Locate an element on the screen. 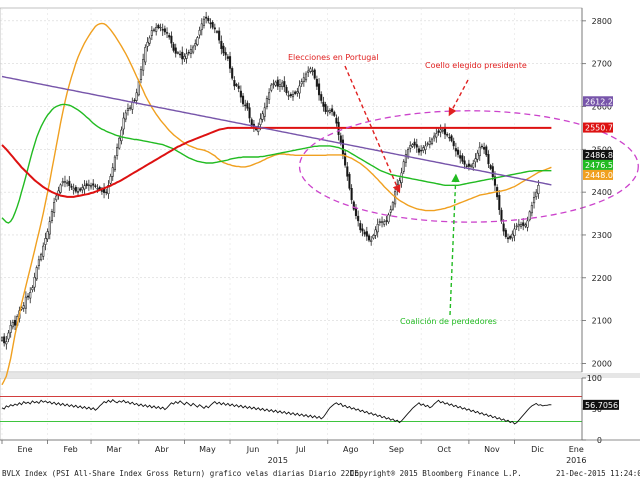  month-label: Abr is located at coordinates (162, 449).